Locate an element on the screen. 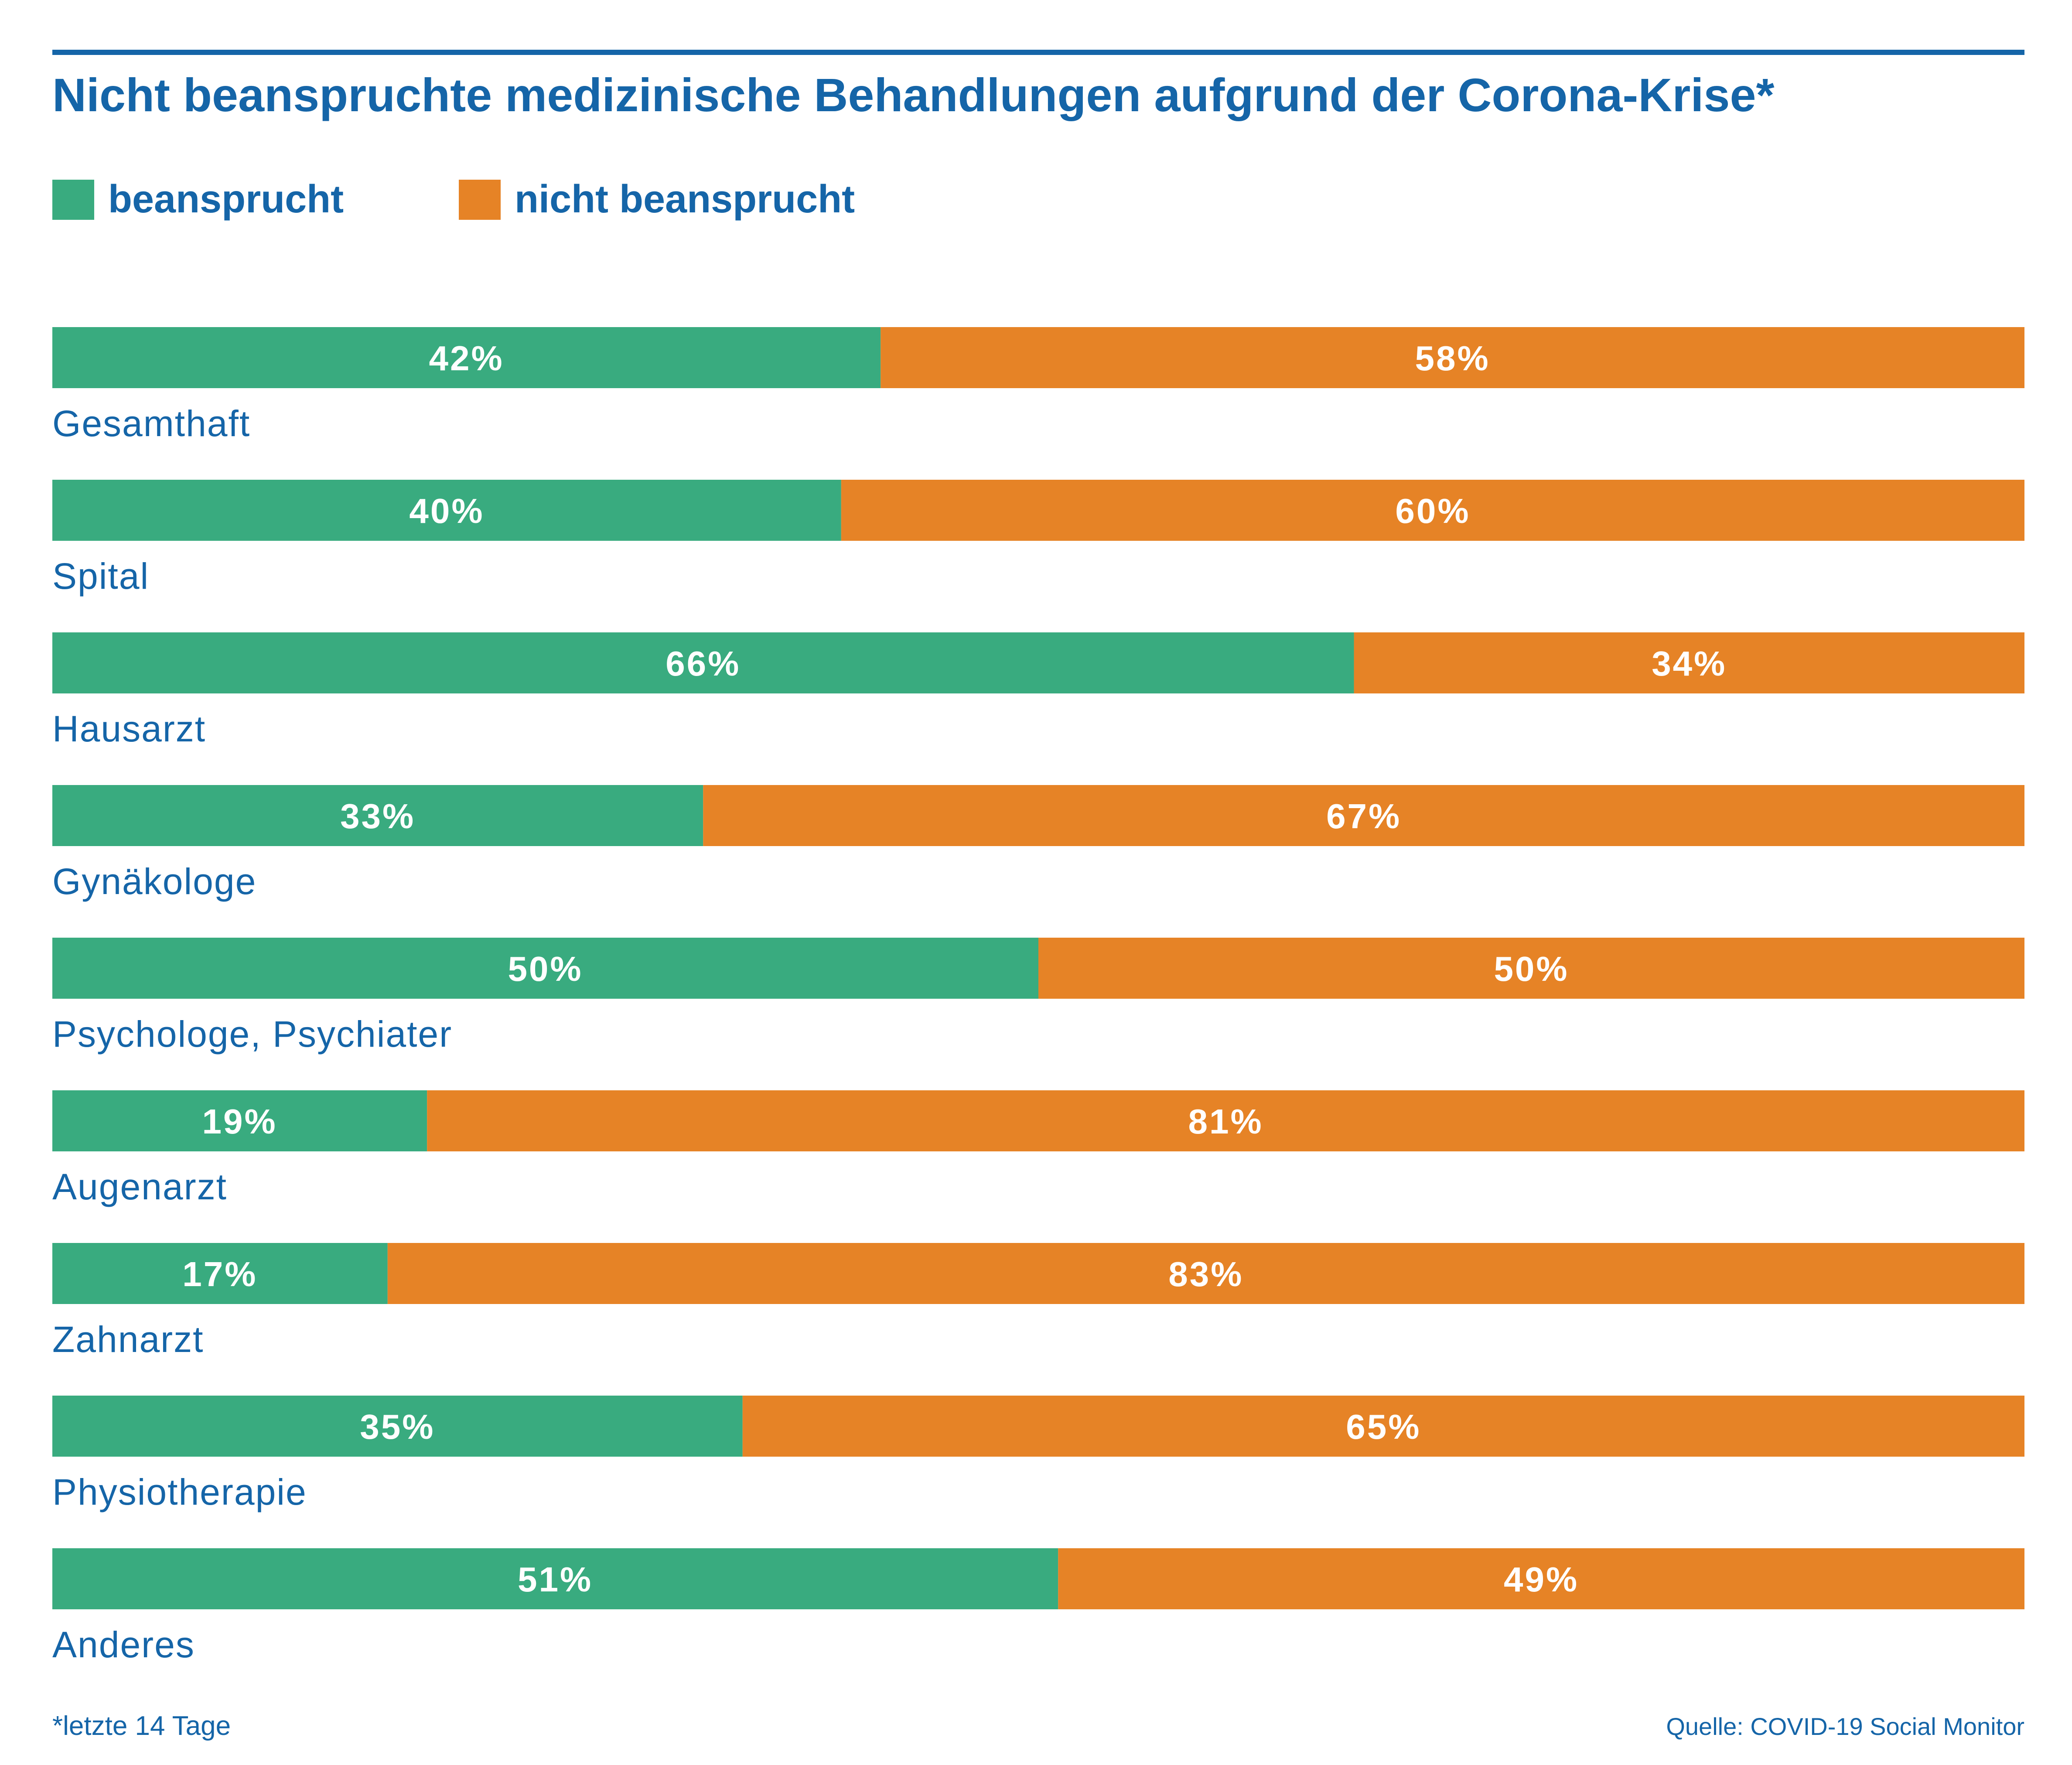 This screenshot has width=2072, height=1765. bar-value-label: 65% is located at coordinates (1383, 1426).